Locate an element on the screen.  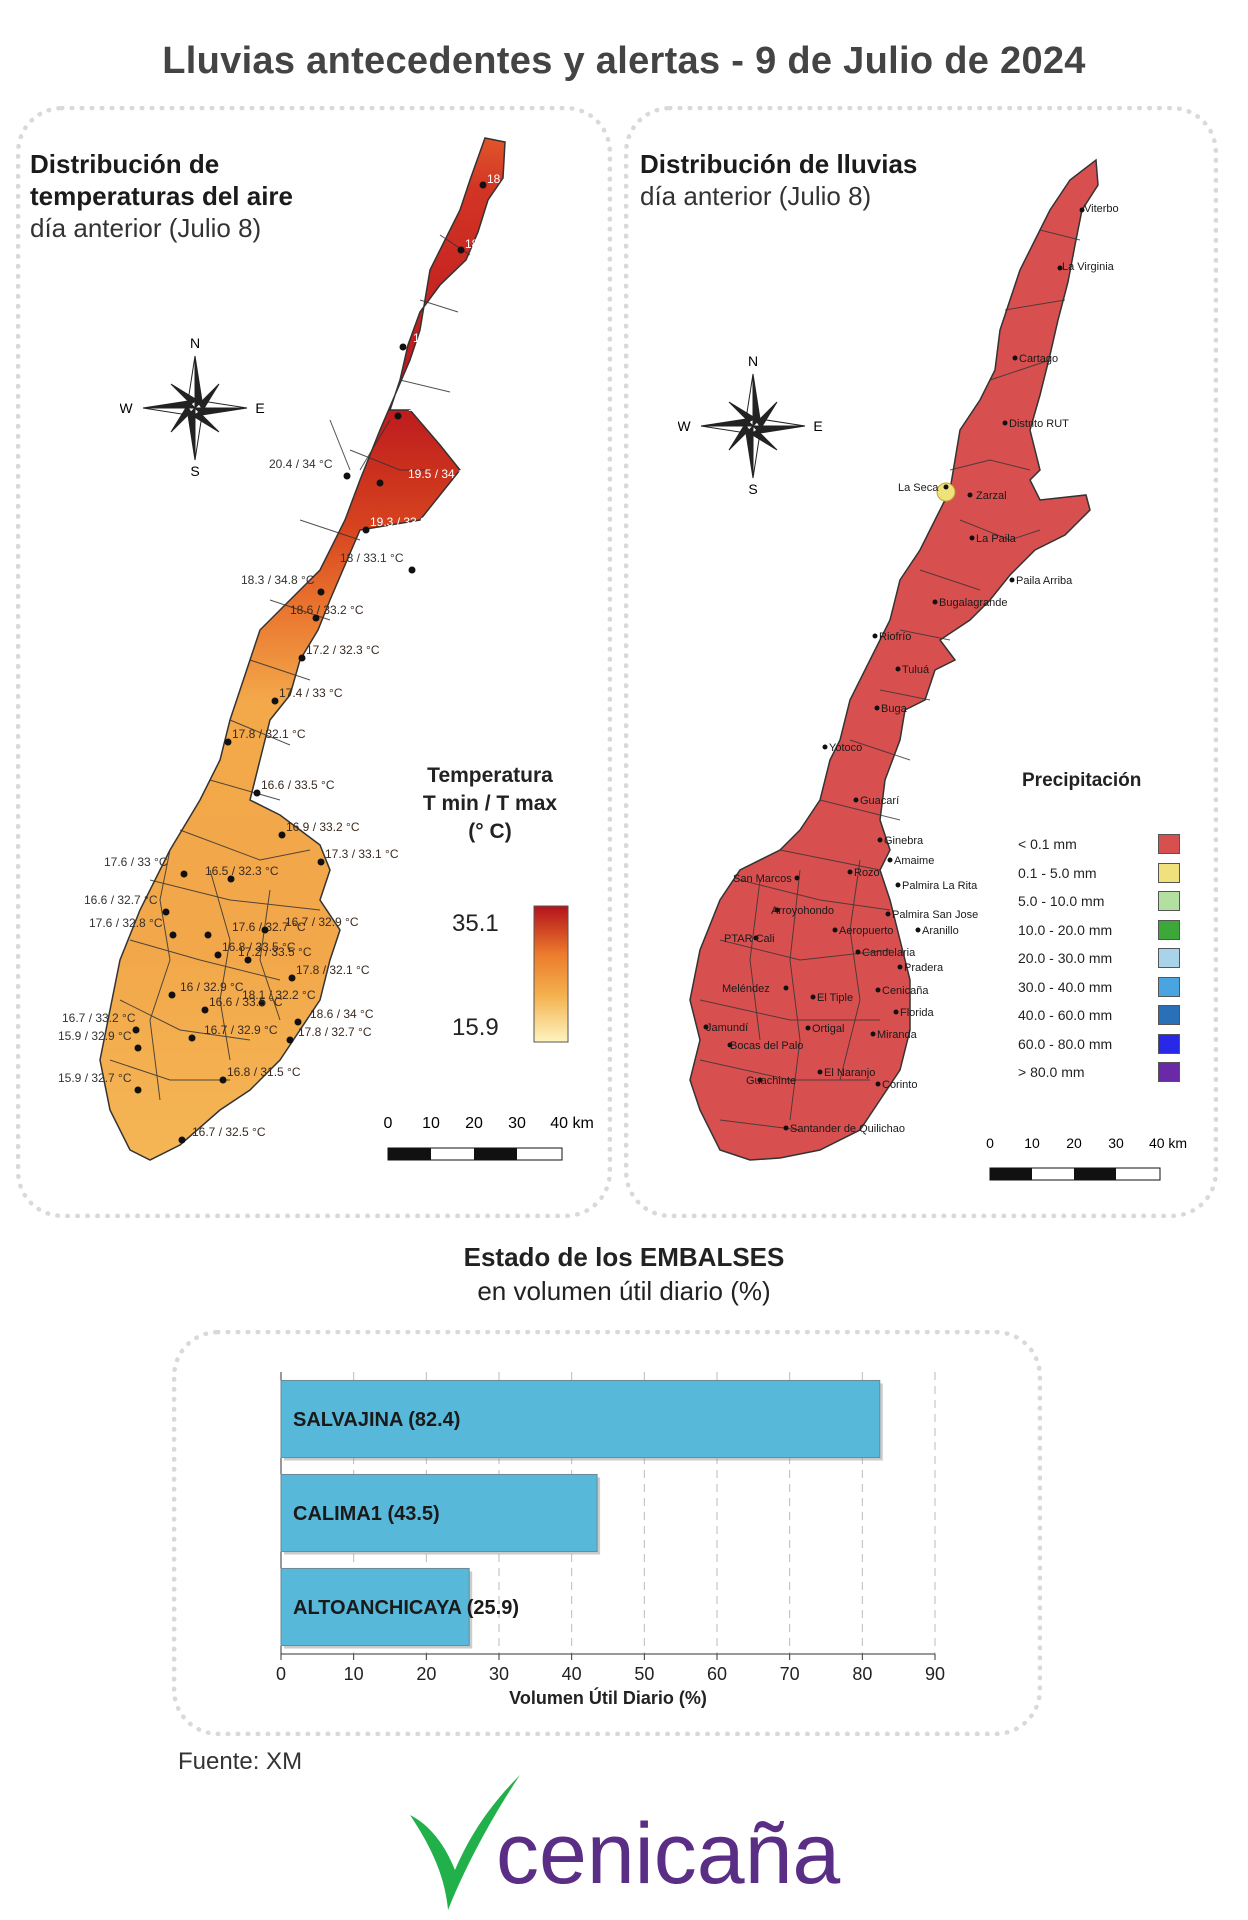
rain-station-label: Florida is located at coordinates (917, 1013).